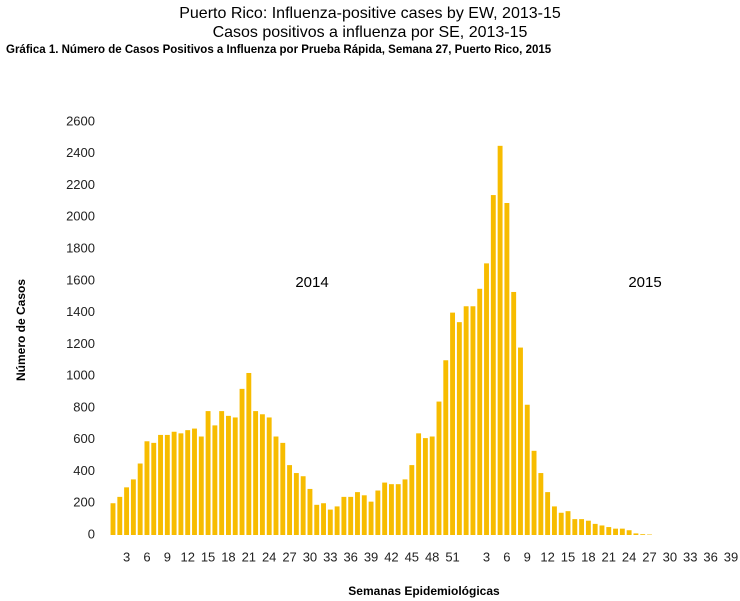 This screenshot has height=601, width=740. Describe the element at coordinates (84, 502) in the screenshot. I see `y-tick-label: 200` at that location.